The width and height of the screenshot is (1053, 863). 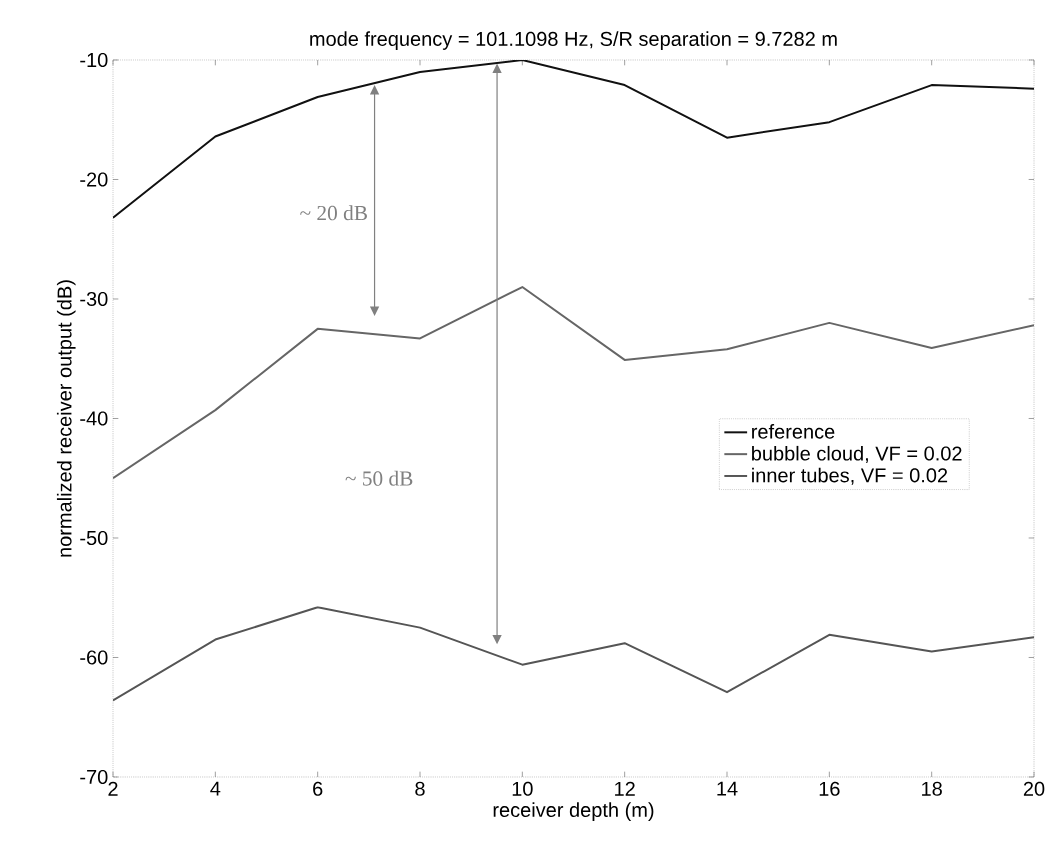 I want to click on legend-label: inner tubes, VF = 0.02, so click(x=850, y=476).